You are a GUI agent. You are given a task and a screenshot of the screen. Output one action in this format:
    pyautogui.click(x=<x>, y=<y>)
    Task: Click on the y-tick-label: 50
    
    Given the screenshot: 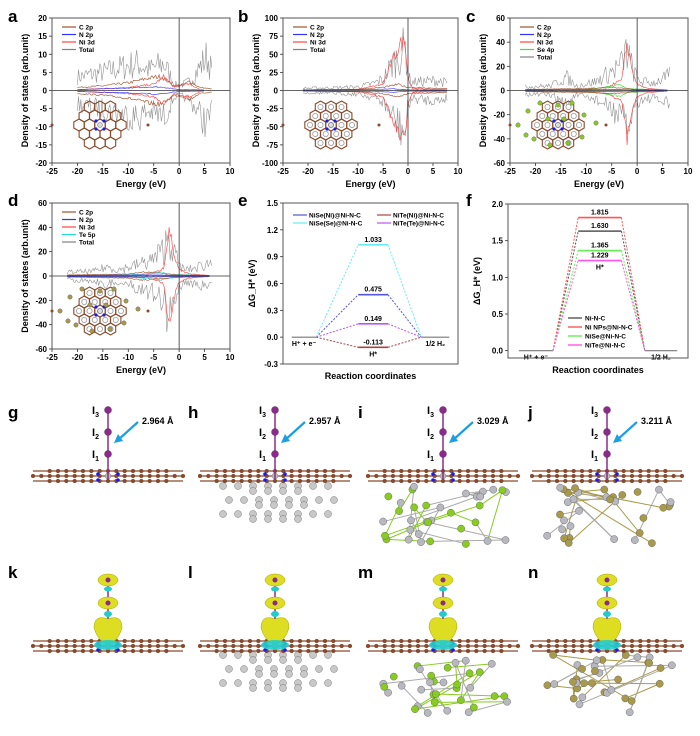 What is the action you would take?
    pyautogui.click(x=273, y=54)
    